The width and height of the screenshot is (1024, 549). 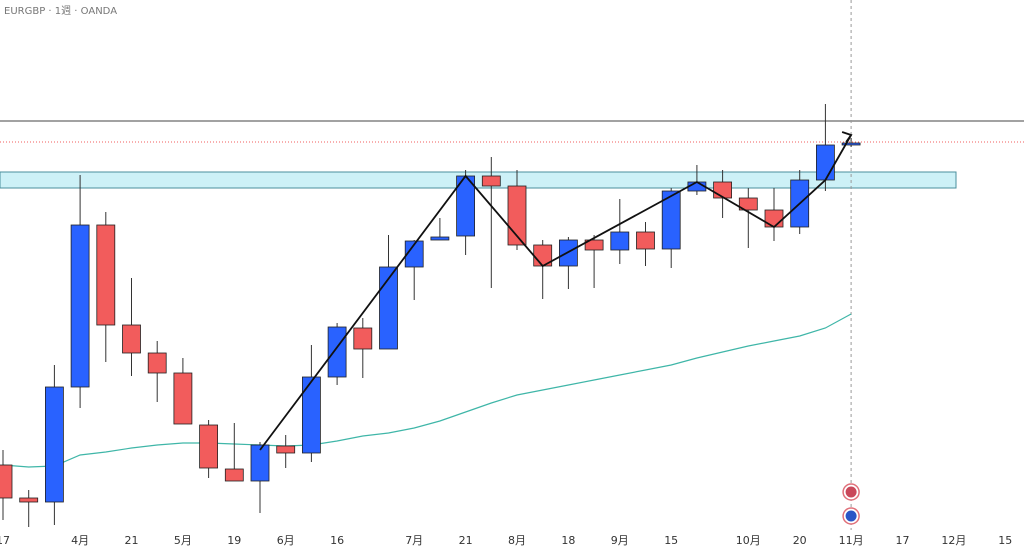 What do you see at coordinates (851, 540) in the screenshot?
I see `x-tick-label: 11月` at bounding box center [851, 540].